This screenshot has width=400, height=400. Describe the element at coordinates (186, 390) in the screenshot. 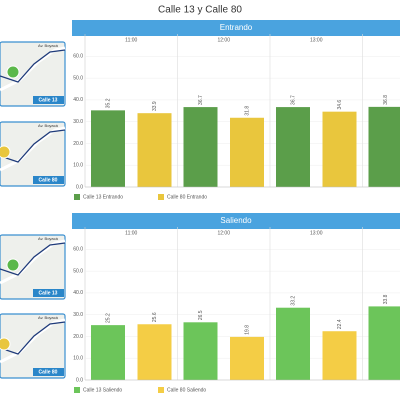

I see `legend-label: Calle 80 Saliendo` at that location.